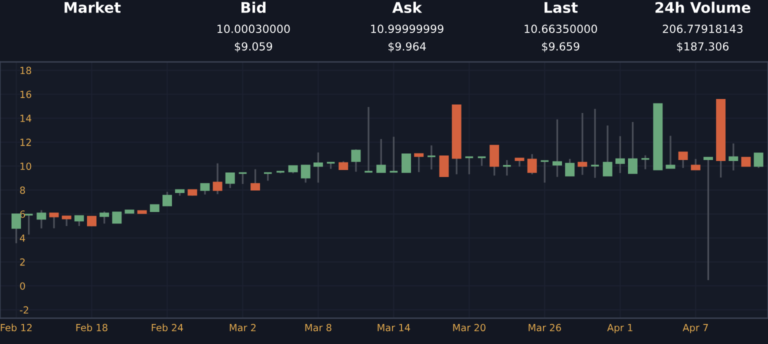 This screenshot has height=344, width=768. Describe the element at coordinates (561, 47) in the screenshot. I see `text: $9.659` at that location.